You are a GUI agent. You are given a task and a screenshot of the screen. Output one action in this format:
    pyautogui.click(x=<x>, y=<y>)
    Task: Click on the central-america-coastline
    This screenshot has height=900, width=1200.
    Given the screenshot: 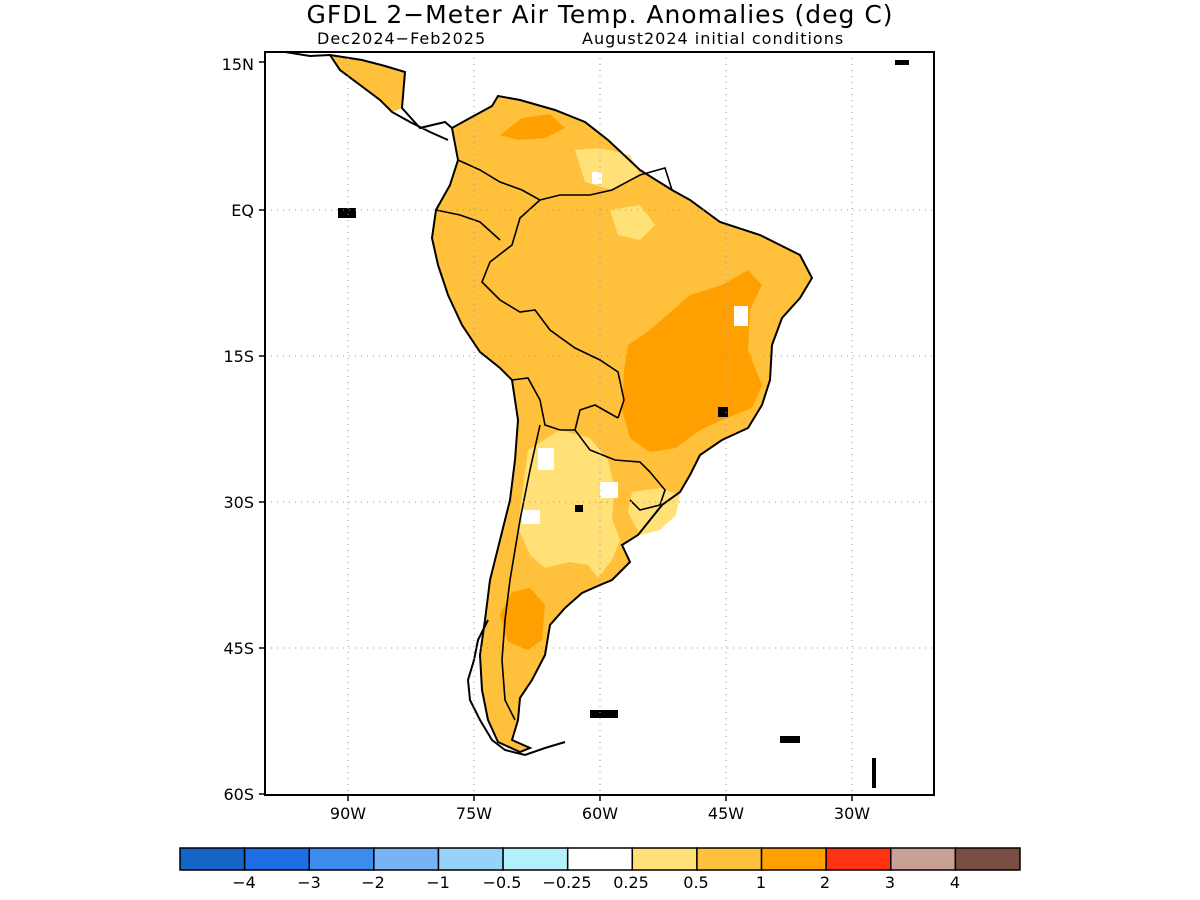 What is the action you would take?
    pyautogui.click(x=368, y=96)
    